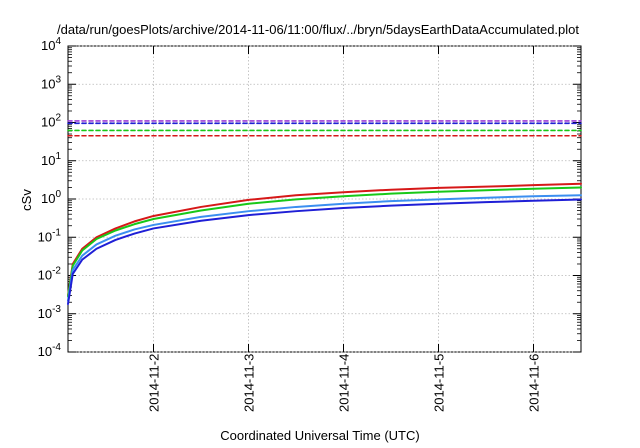 This screenshot has width=640, height=448. Describe the element at coordinates (58, 194) in the screenshot. I see `y-tick-label-exponent: 0` at that location.